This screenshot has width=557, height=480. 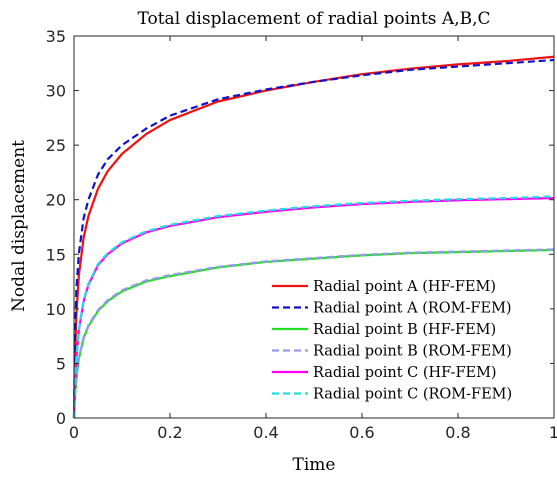 What do you see at coordinates (314, 465) in the screenshot?
I see `x-axis-label: Time` at bounding box center [314, 465].